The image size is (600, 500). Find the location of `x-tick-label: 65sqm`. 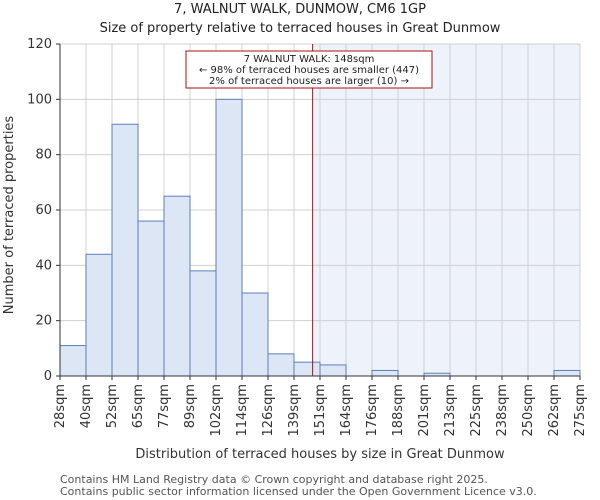

x-tick-label: 65sqm is located at coordinates (138, 406).